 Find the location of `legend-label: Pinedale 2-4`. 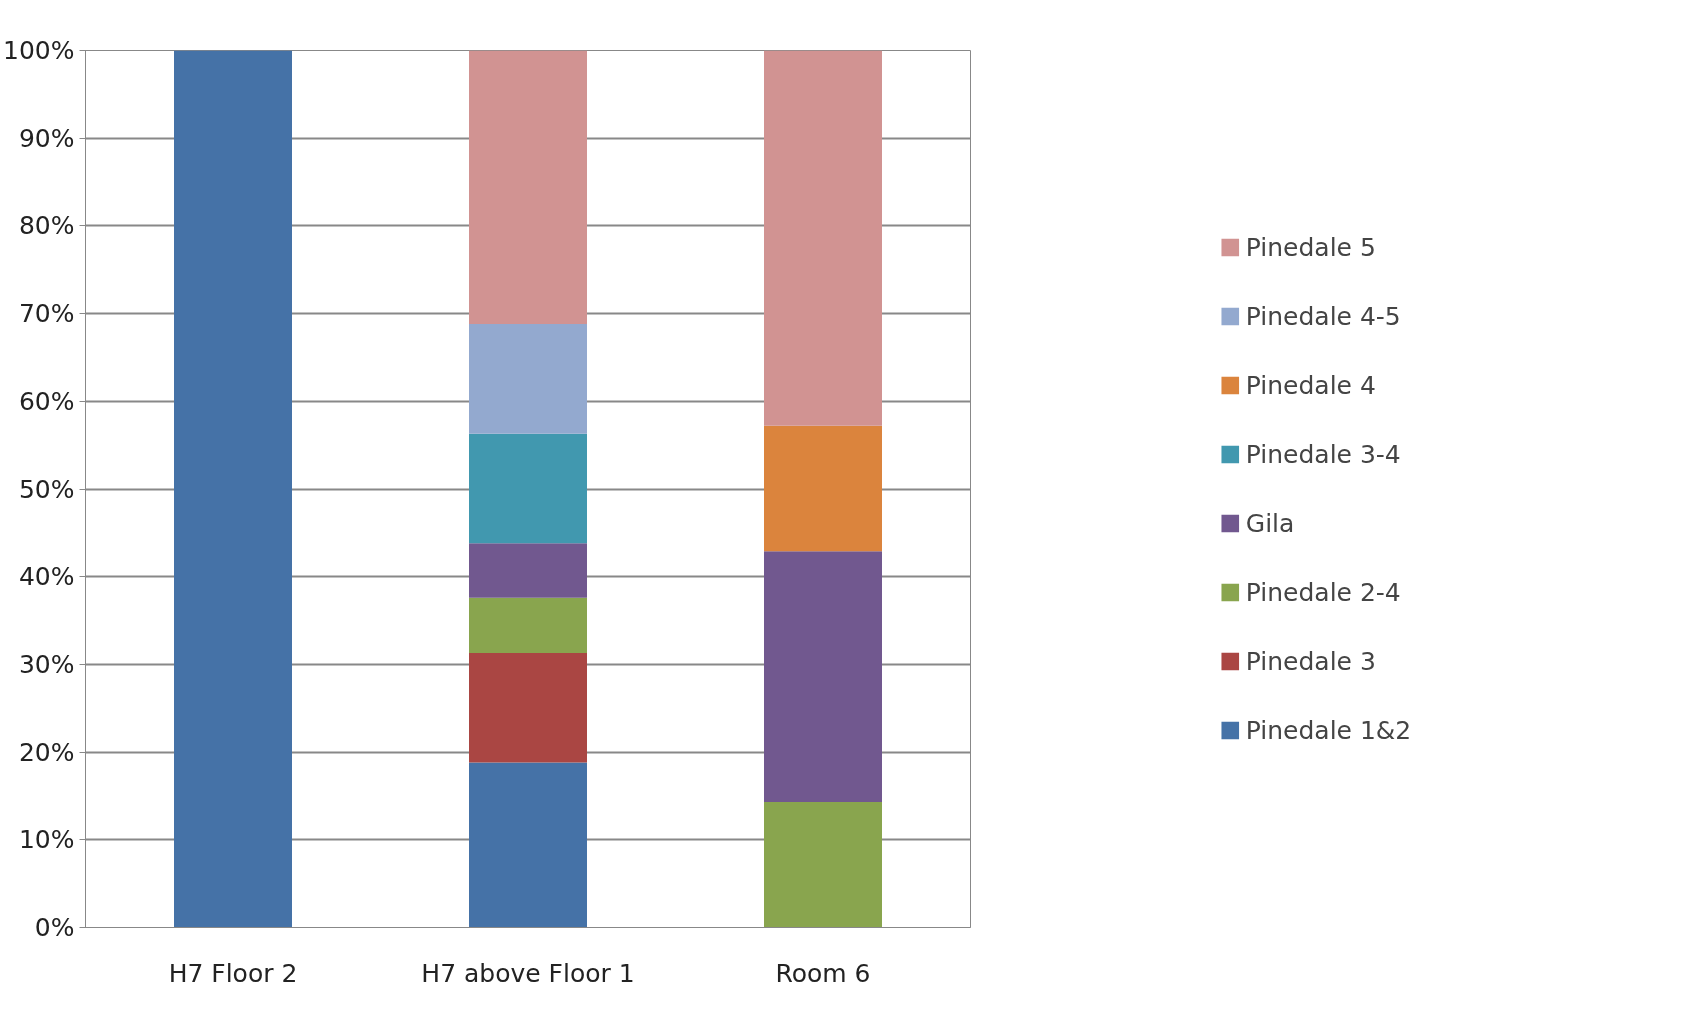

legend-label: Pinedale 2-4 is located at coordinates (1323, 592).